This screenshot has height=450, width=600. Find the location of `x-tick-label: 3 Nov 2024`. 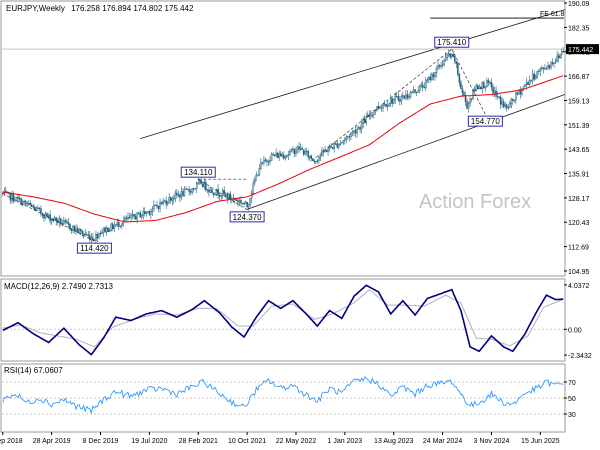

x-tick-label: 3 Nov 2024 is located at coordinates (492, 441).